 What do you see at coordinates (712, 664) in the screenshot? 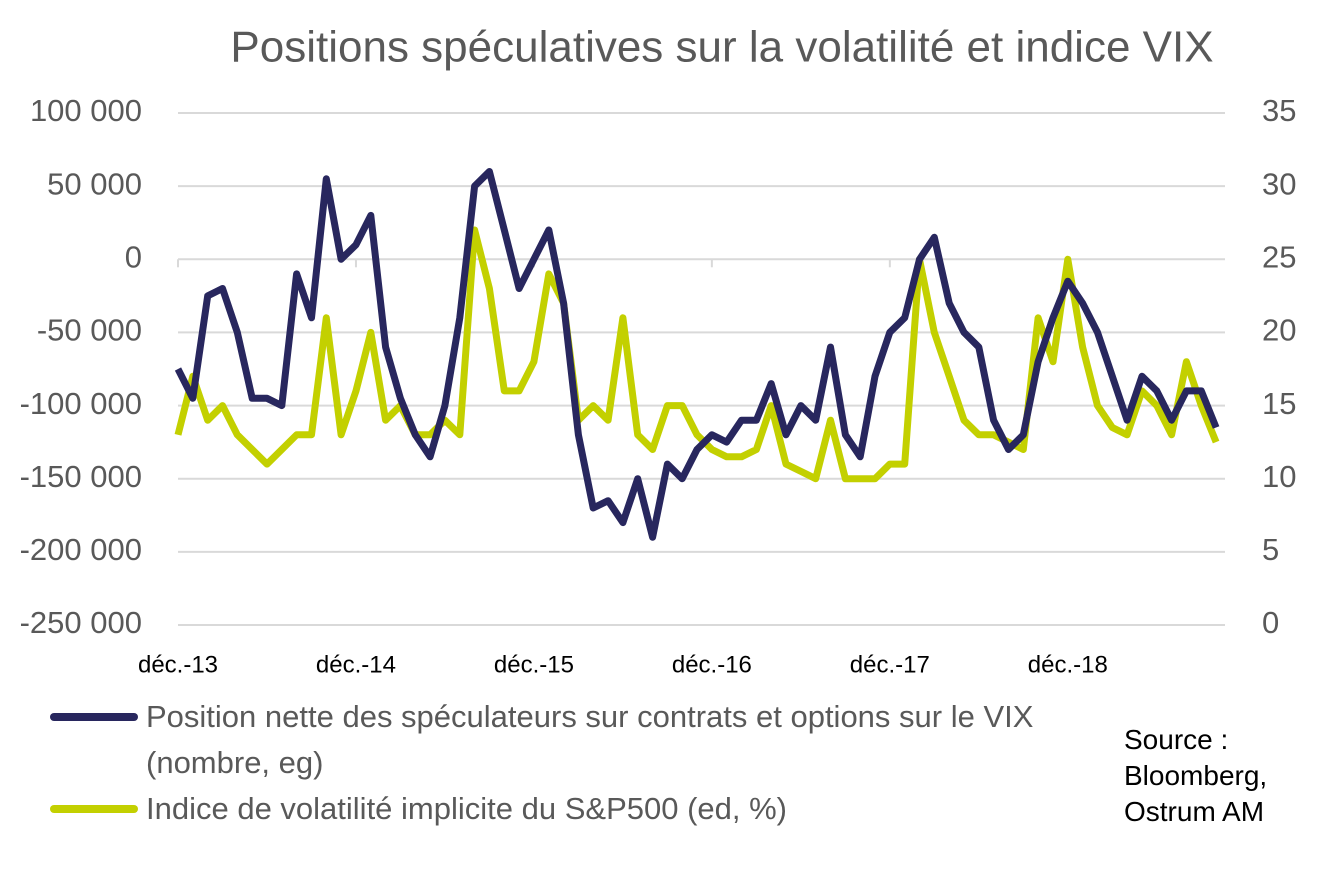
I see `x-tick-label: déc.-16` at bounding box center [712, 664].